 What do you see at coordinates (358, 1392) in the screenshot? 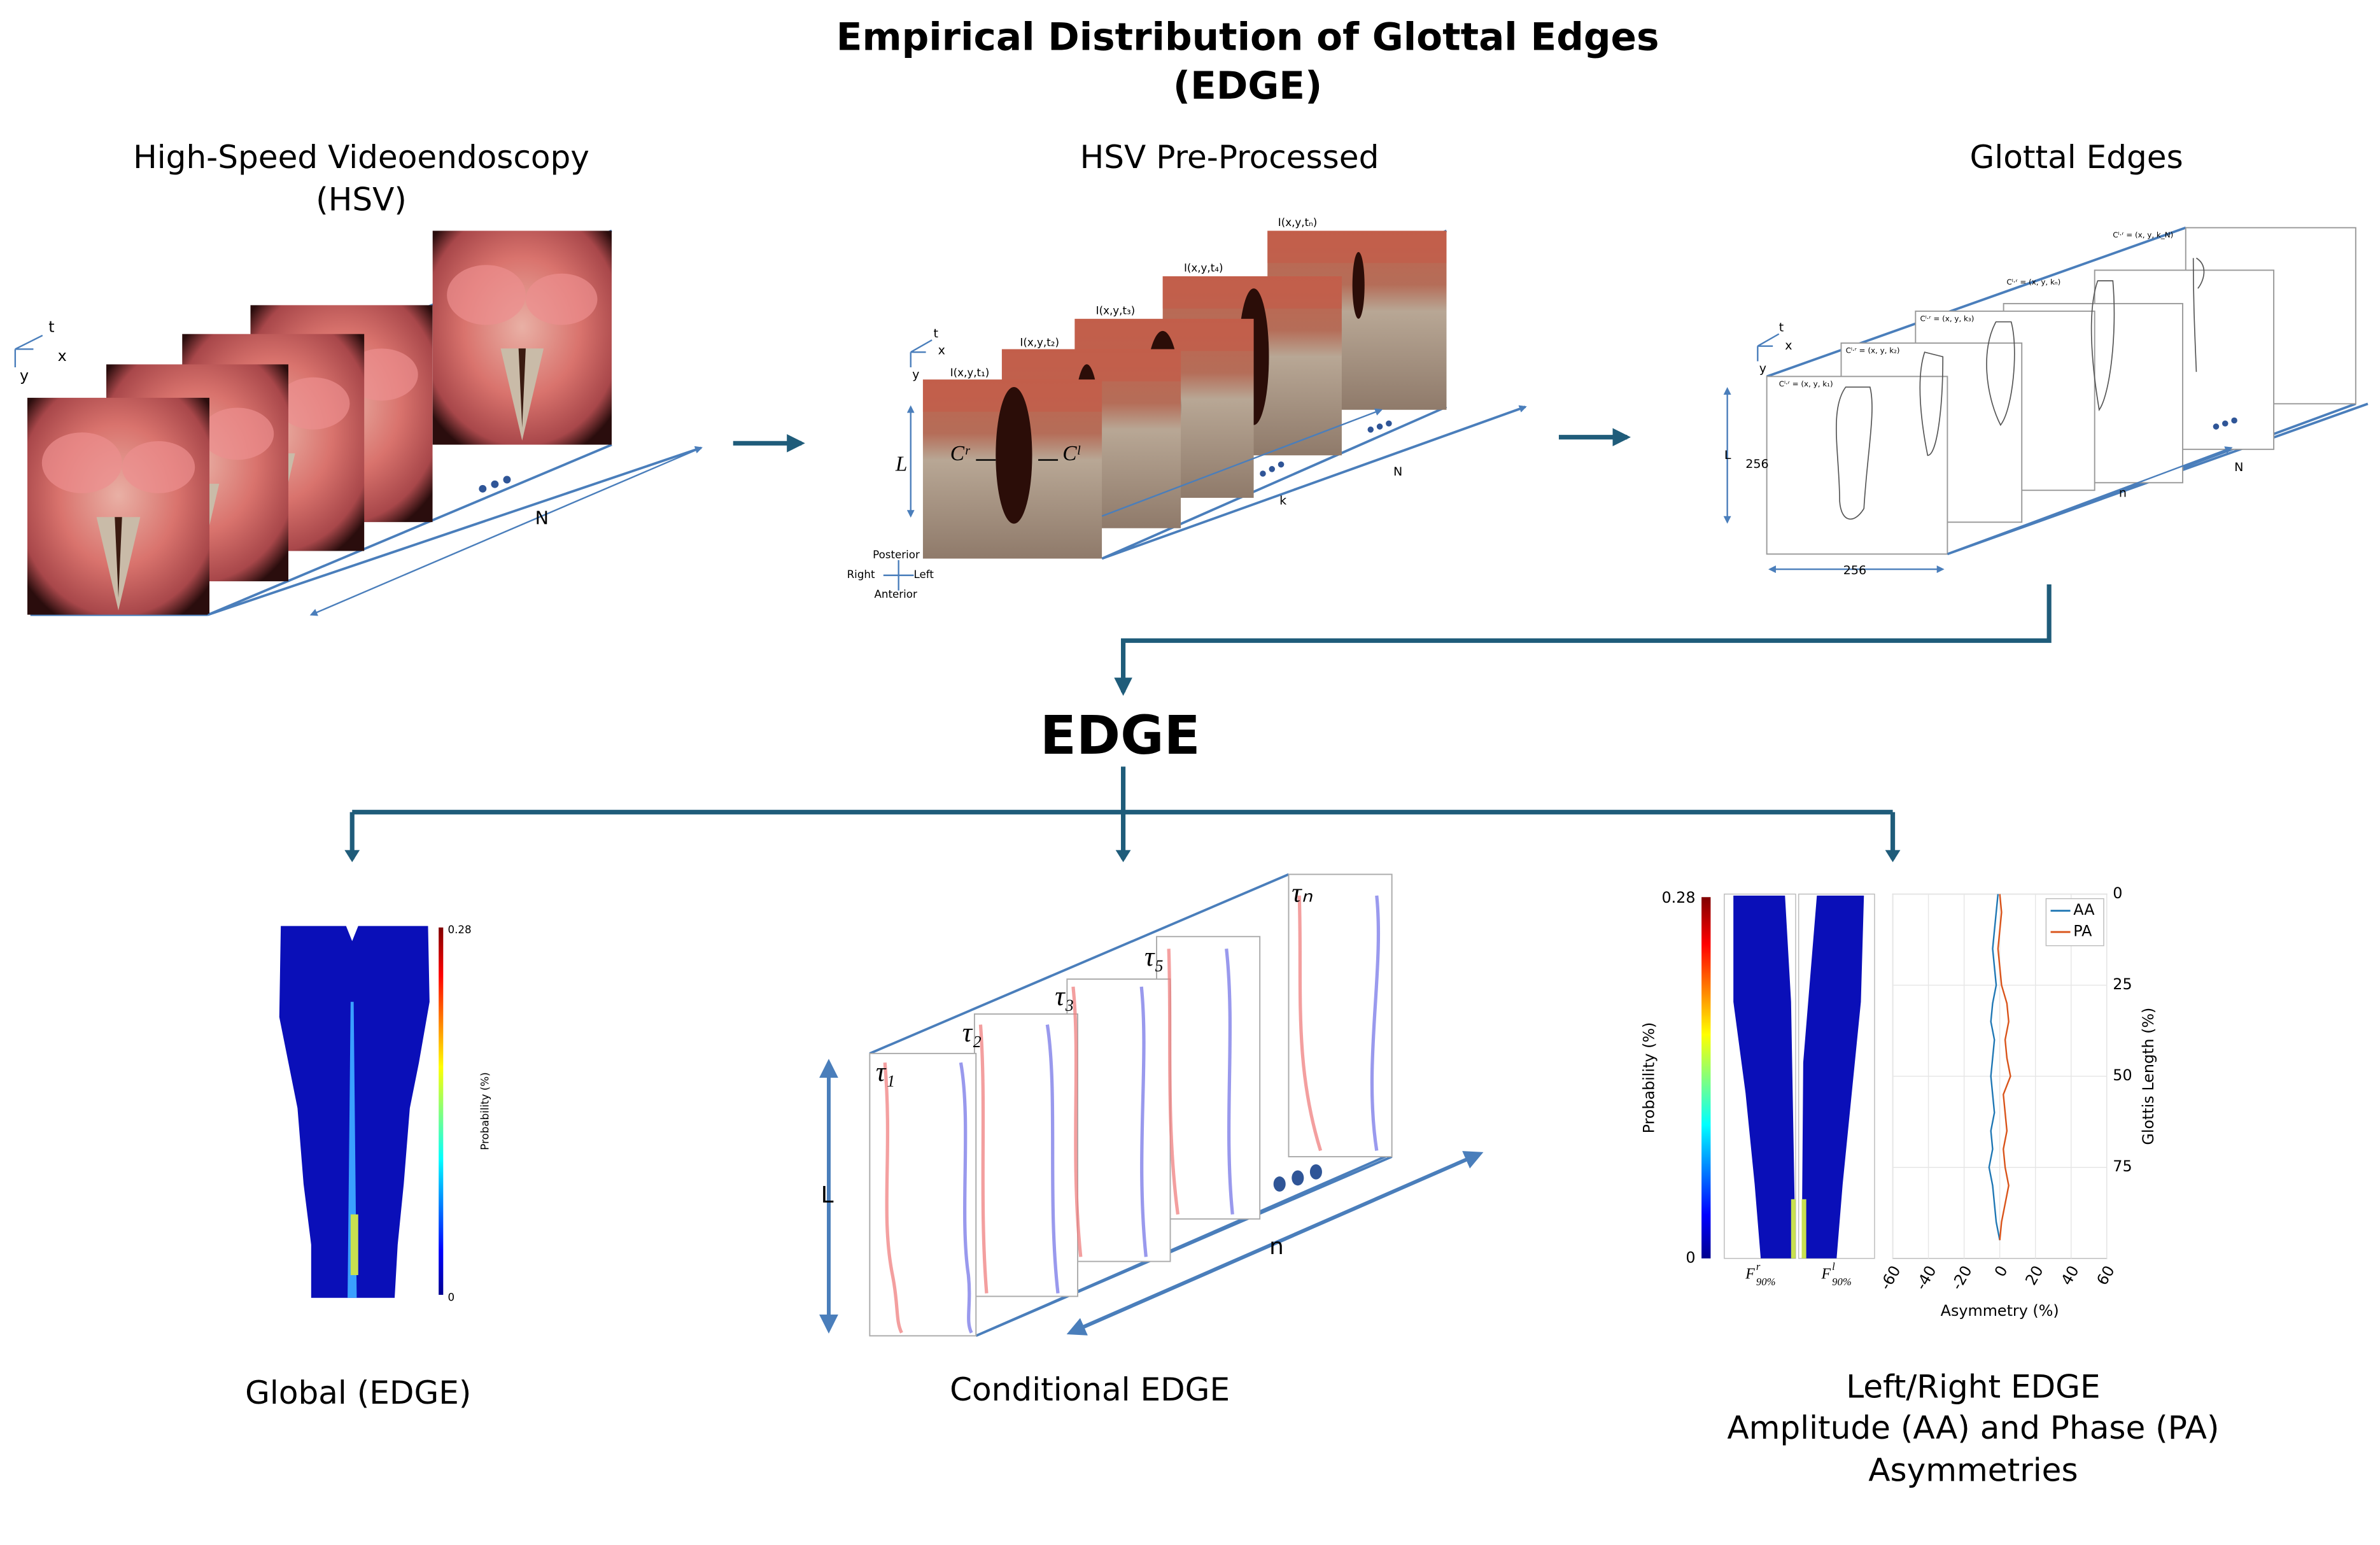
I see `label: Global (EDGE)` at bounding box center [358, 1392].